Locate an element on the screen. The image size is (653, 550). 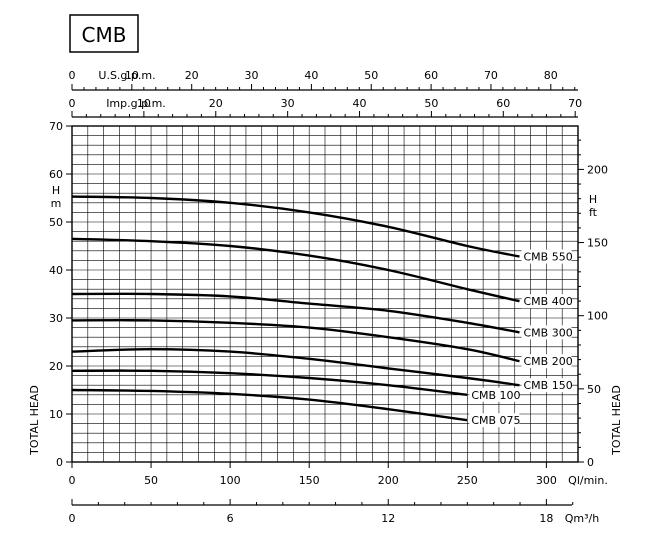
x-tick-label: 0 is located at coordinates (72, 480).